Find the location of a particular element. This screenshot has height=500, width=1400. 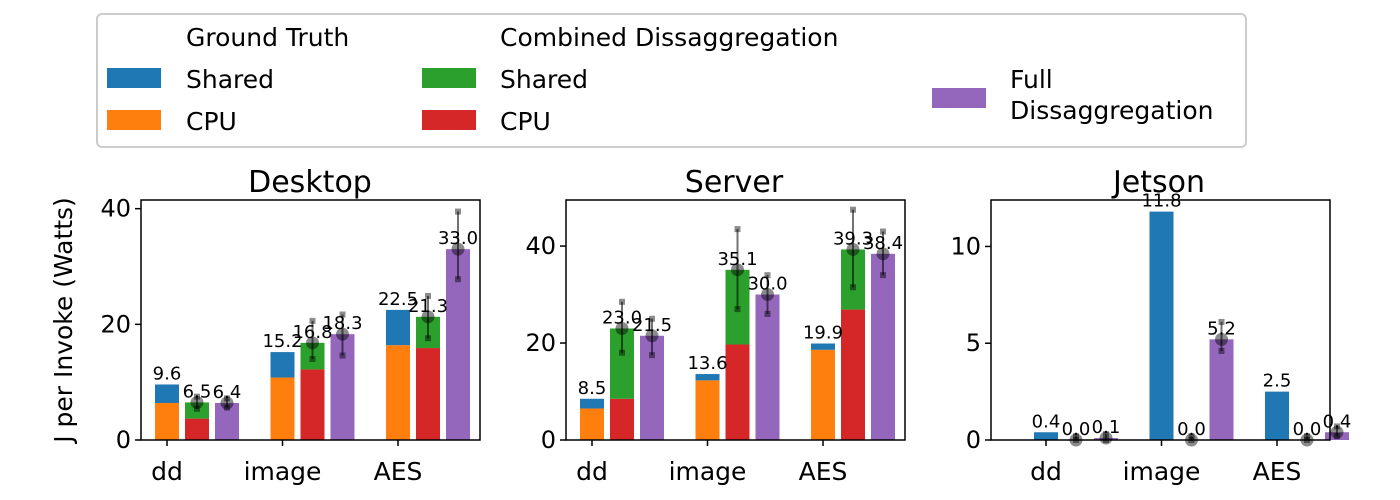

errorbar-cap-low-comb-image is located at coordinates (737, 309).